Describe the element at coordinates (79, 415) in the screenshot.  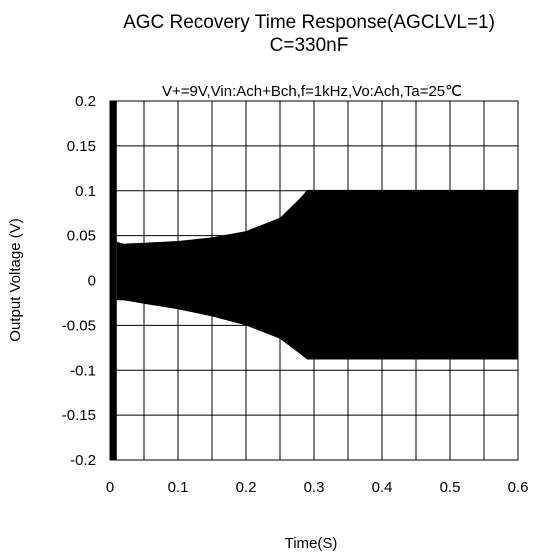
I see `y-tick-label: -0.15` at that location.